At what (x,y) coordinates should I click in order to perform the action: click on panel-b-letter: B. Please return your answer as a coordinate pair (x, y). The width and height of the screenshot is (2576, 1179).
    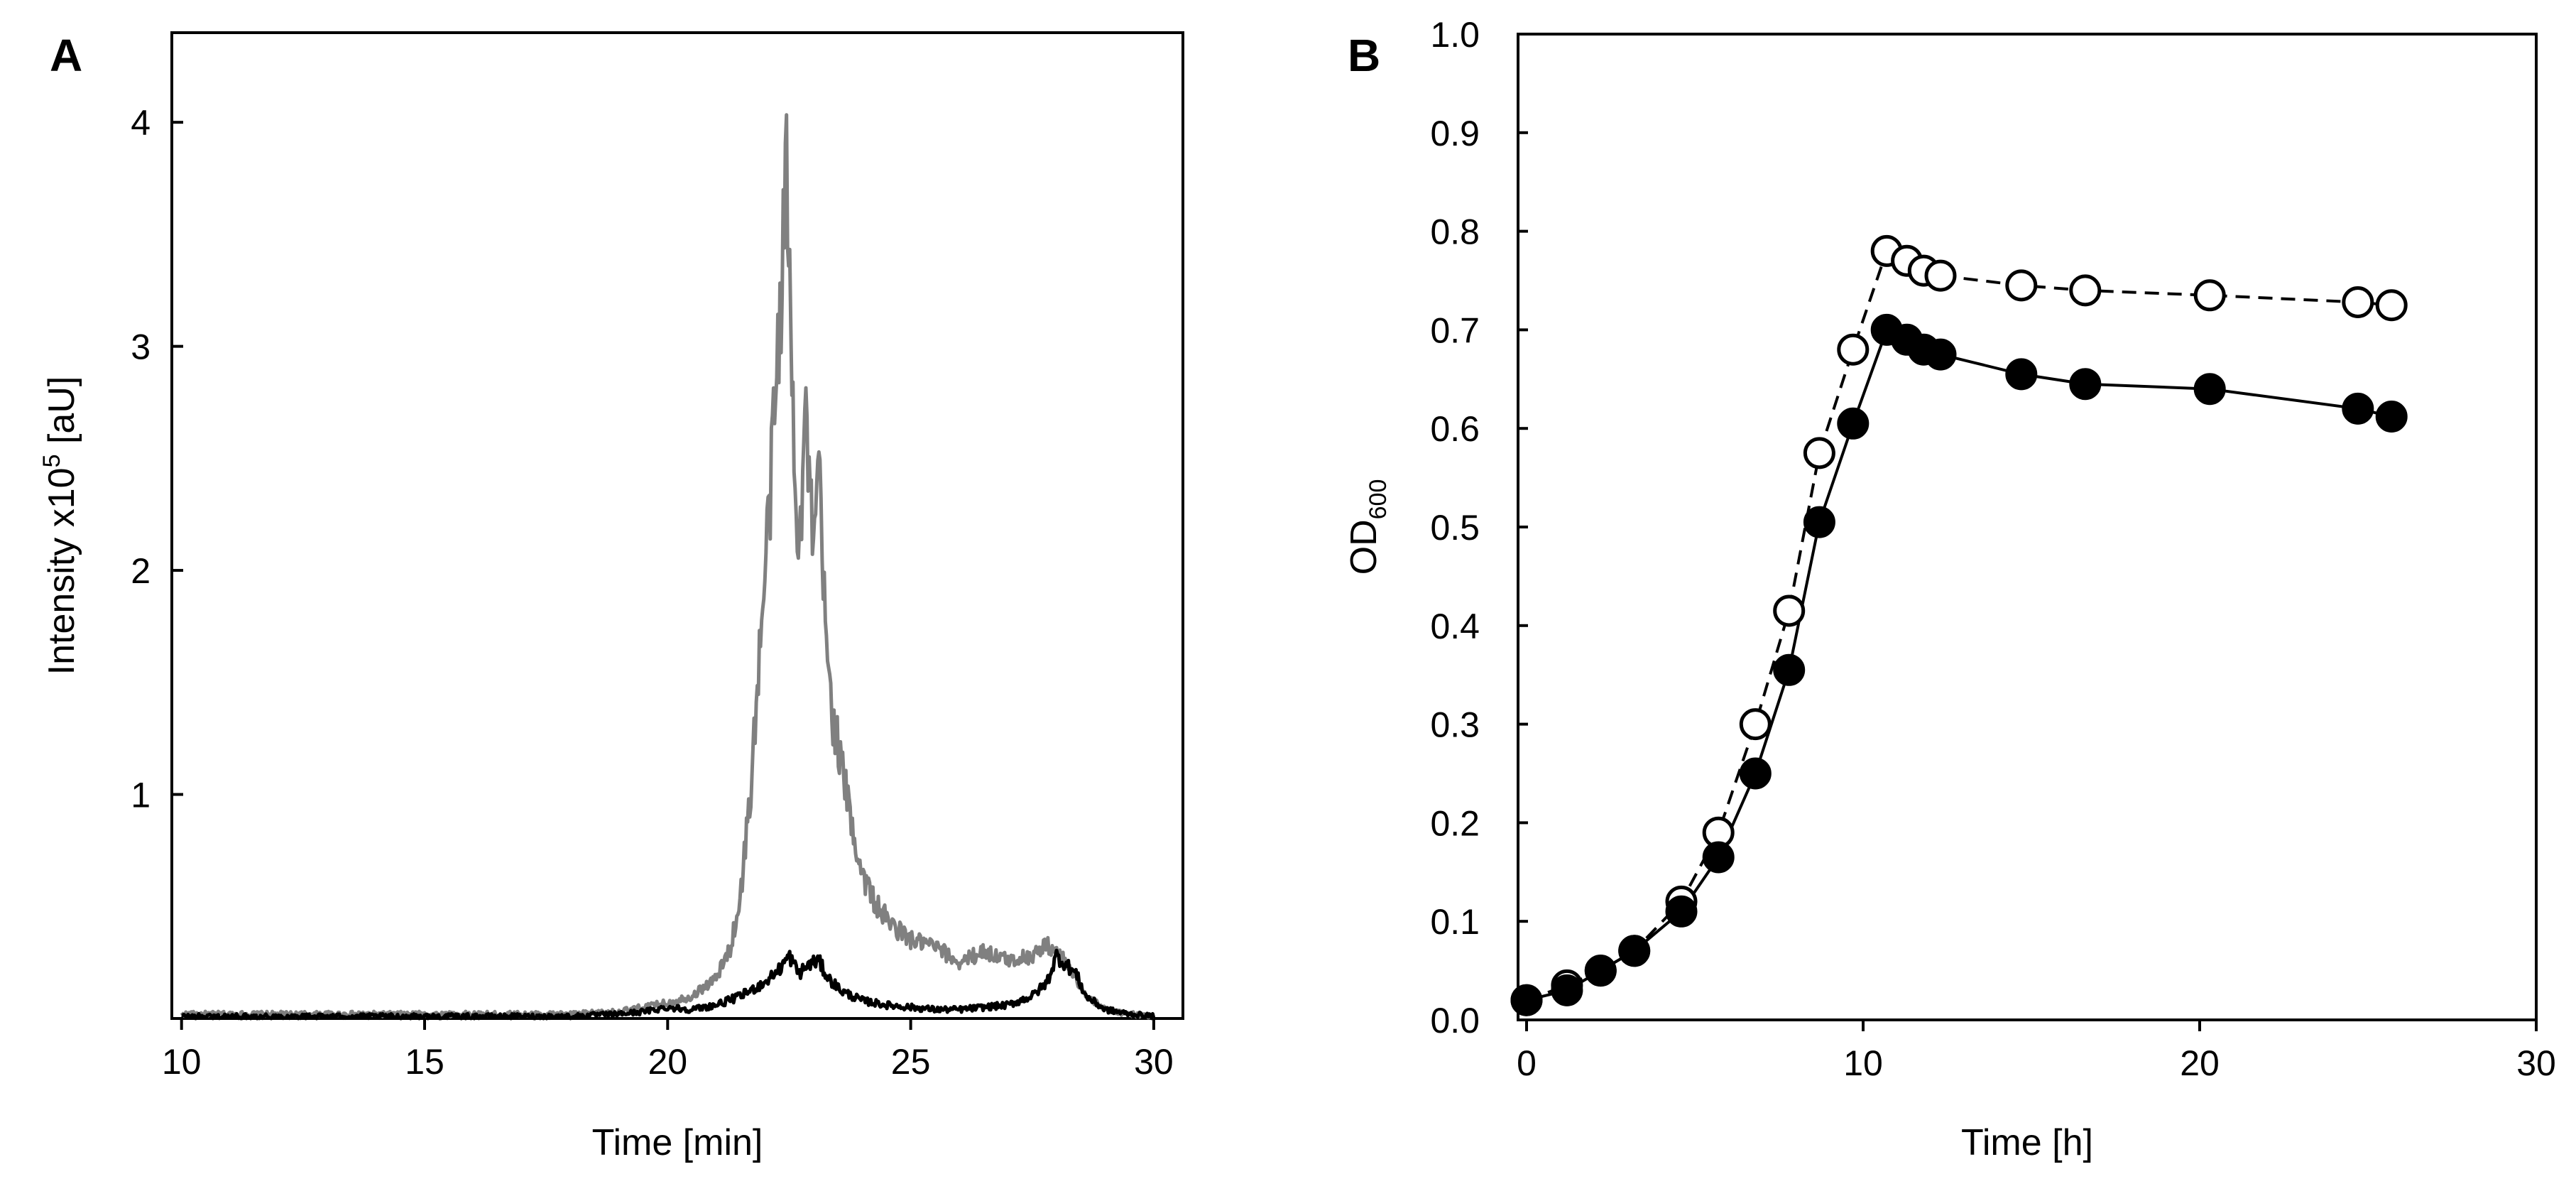
    Looking at the image, I should click on (1364, 55).